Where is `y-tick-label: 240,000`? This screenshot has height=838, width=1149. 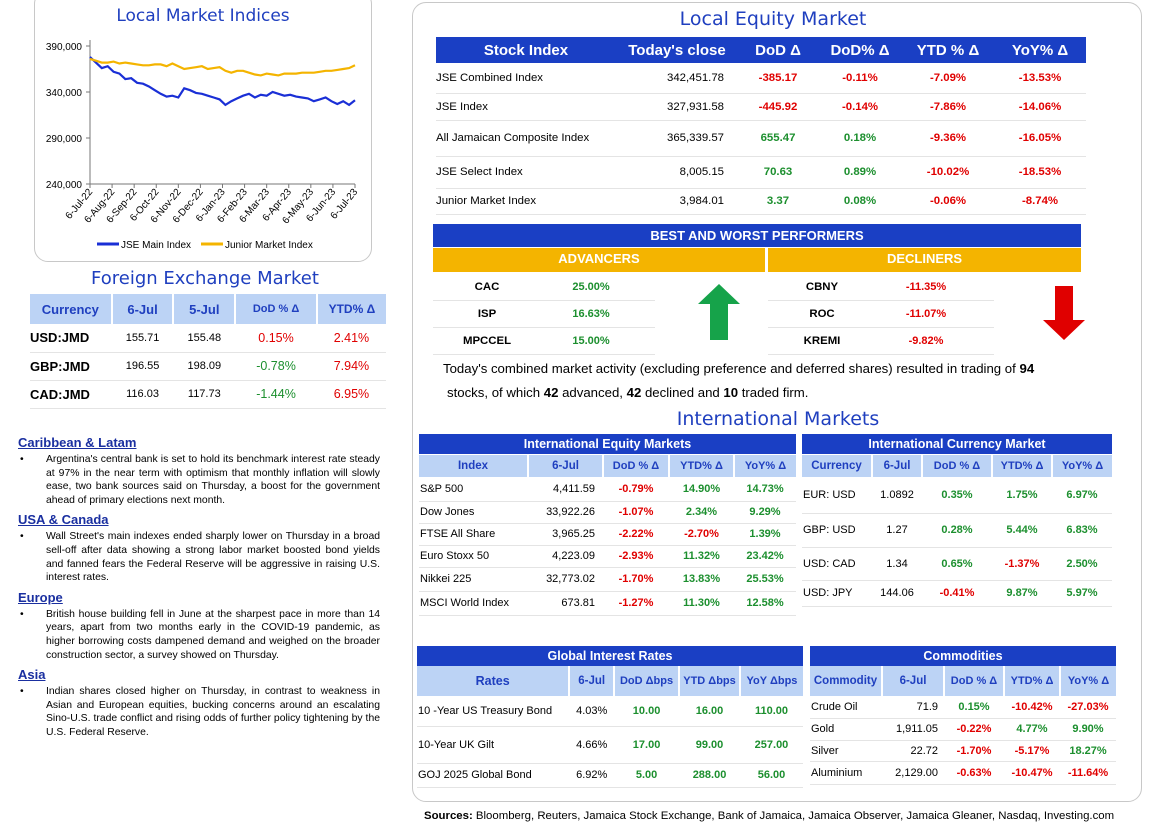
y-tick-label: 240,000 is located at coordinates (64, 185).